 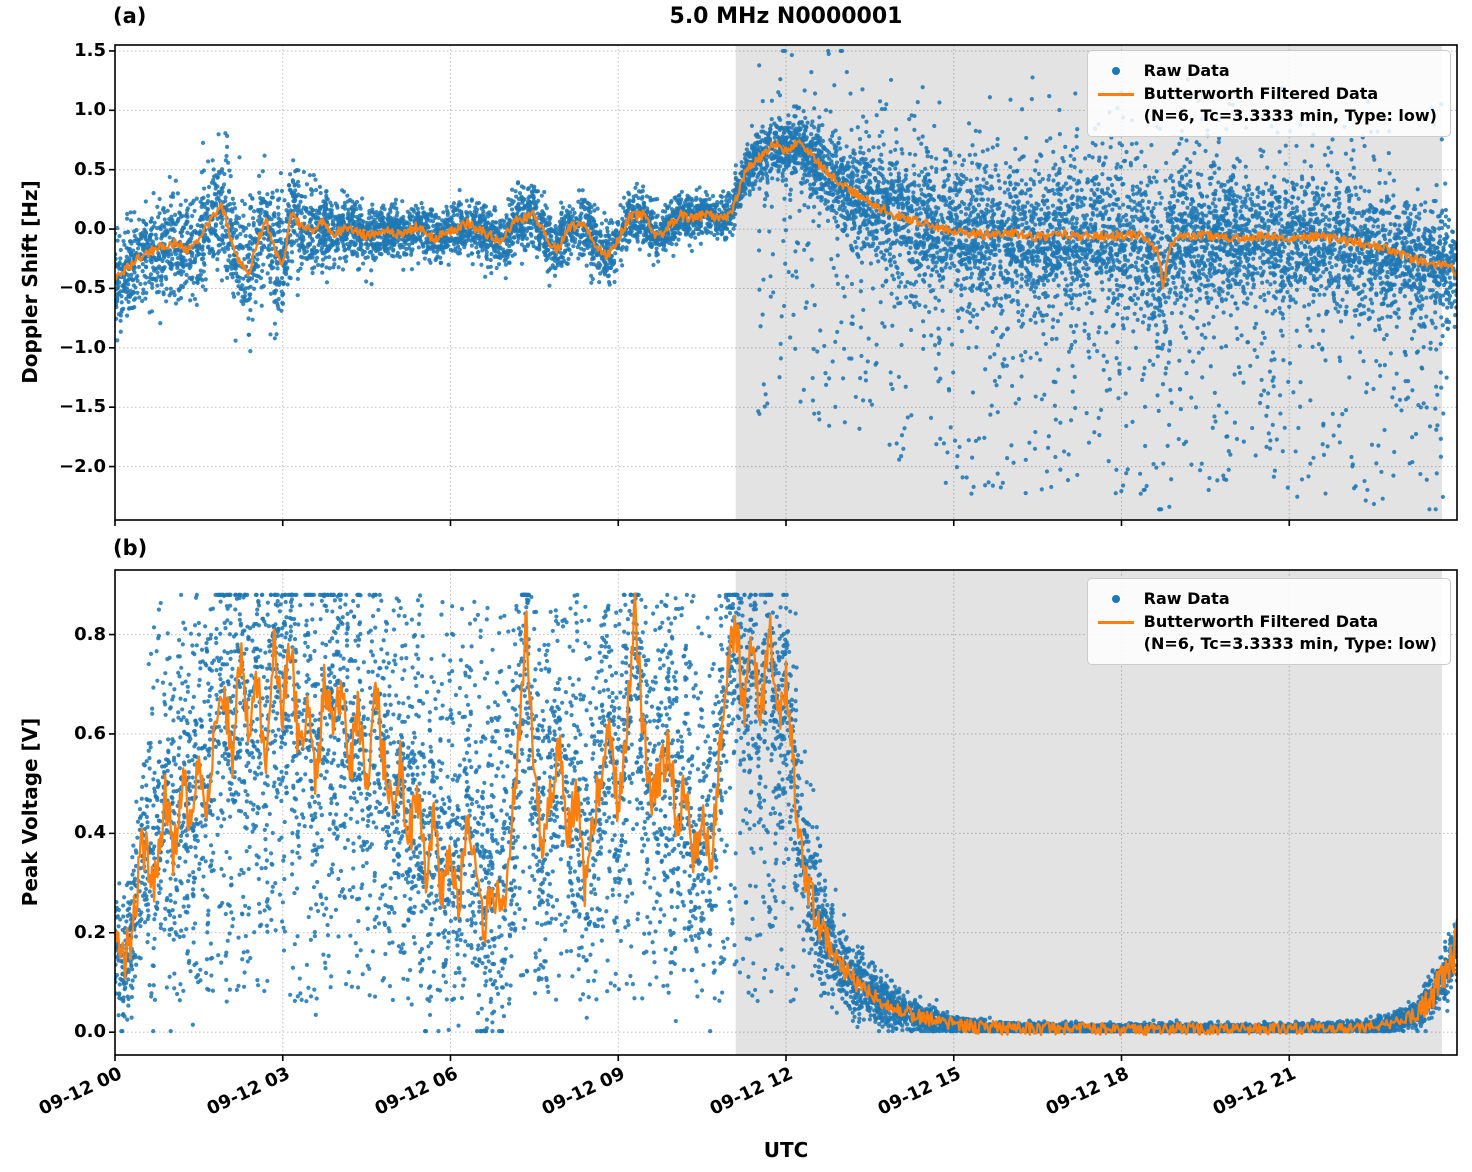 I want to click on y-tick-label: 0.2, so click(x=90, y=932).